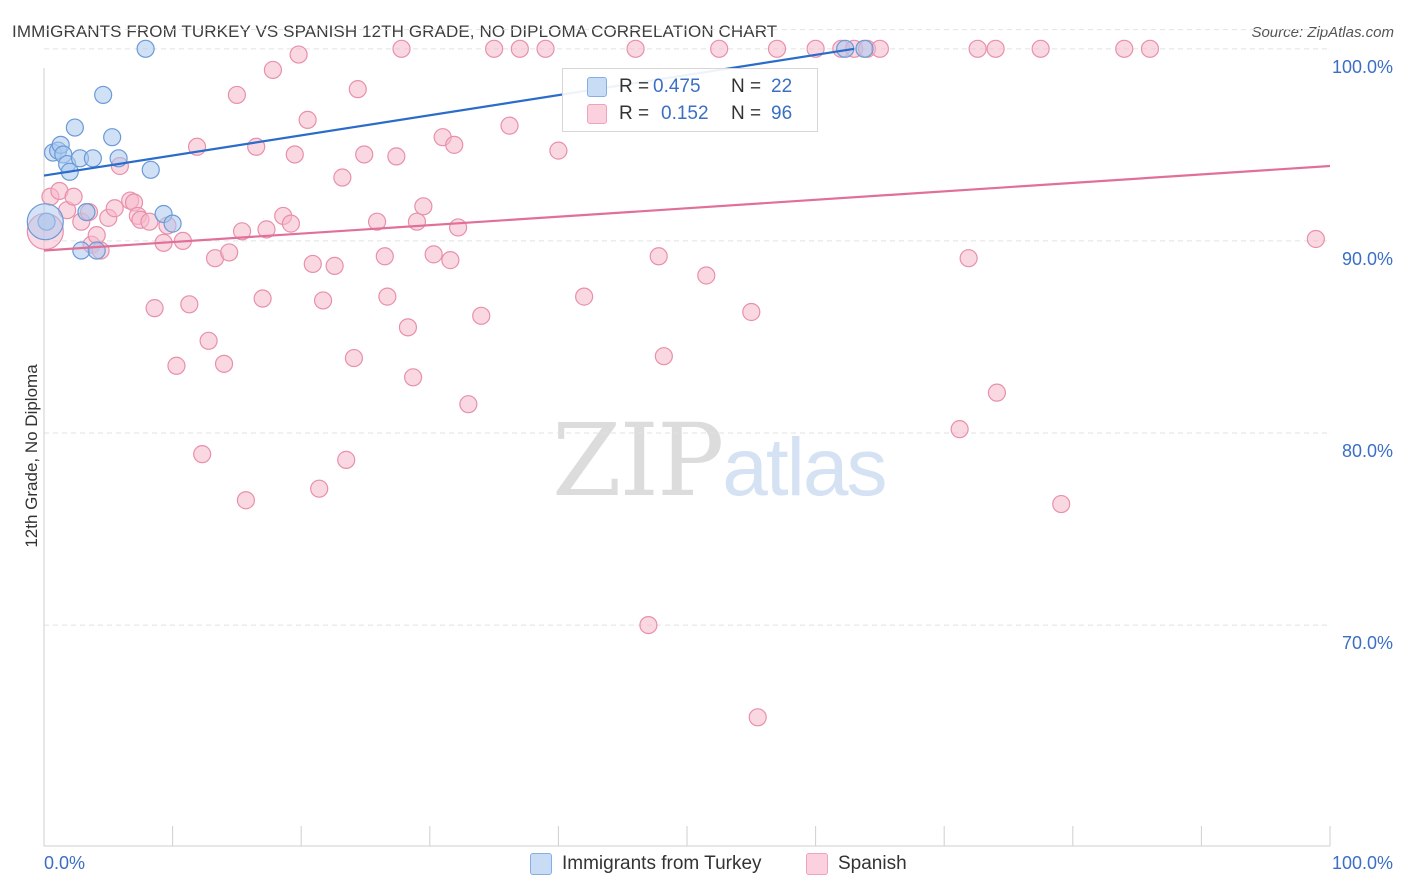 The width and height of the screenshot is (1406, 892). Describe the element at coordinates (662, 863) in the screenshot. I see `legend-label-turkey: Immigrants from Turkey` at that location.